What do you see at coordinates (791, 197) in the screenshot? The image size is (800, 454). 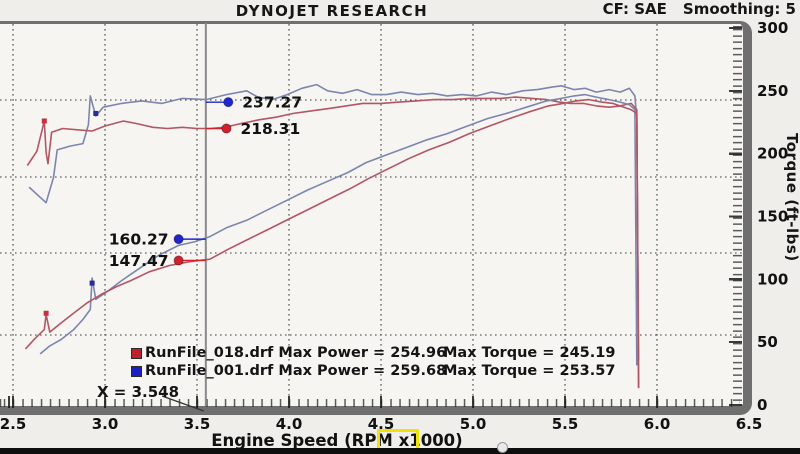 I see `torque-axis-title: Torque (ft-lbs)` at bounding box center [791, 197].